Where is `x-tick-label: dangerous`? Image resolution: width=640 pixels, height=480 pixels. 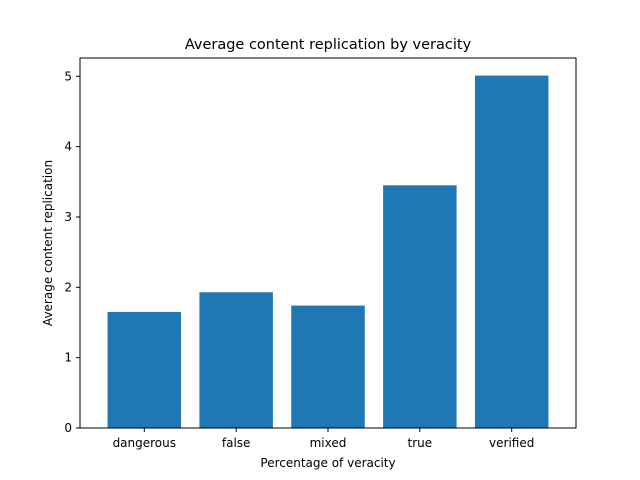
x-tick-label: dangerous is located at coordinates (144, 443).